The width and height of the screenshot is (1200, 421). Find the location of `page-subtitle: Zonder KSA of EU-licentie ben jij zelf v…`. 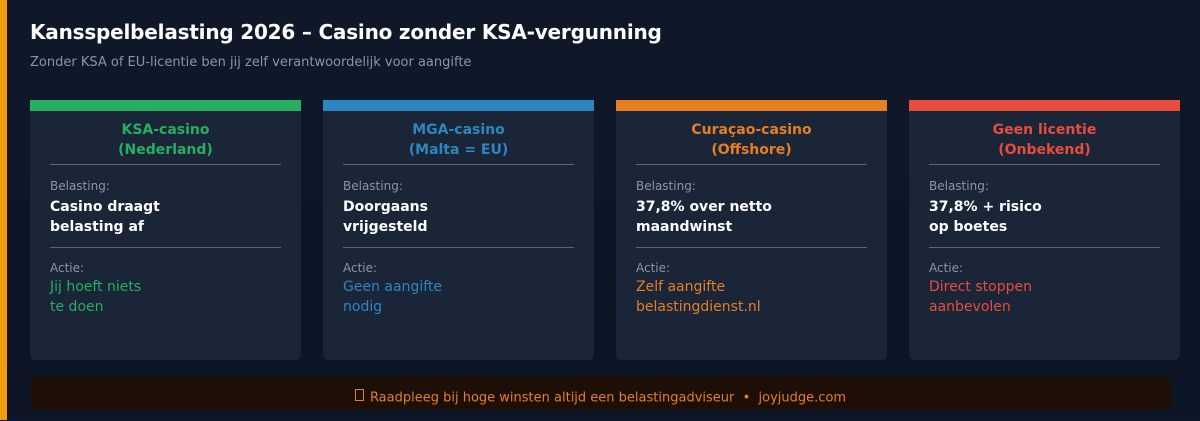

page-subtitle: Zonder KSA of EU-licentie ben jij zelf v… is located at coordinates (251, 62).